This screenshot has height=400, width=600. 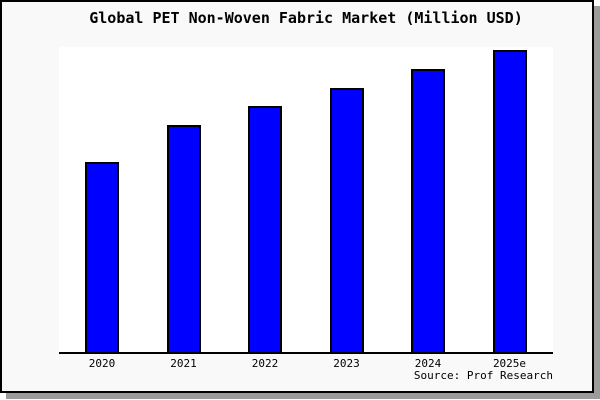 What do you see at coordinates (265, 363) in the screenshot?
I see `x-tick-label-2022: 2022` at bounding box center [265, 363].